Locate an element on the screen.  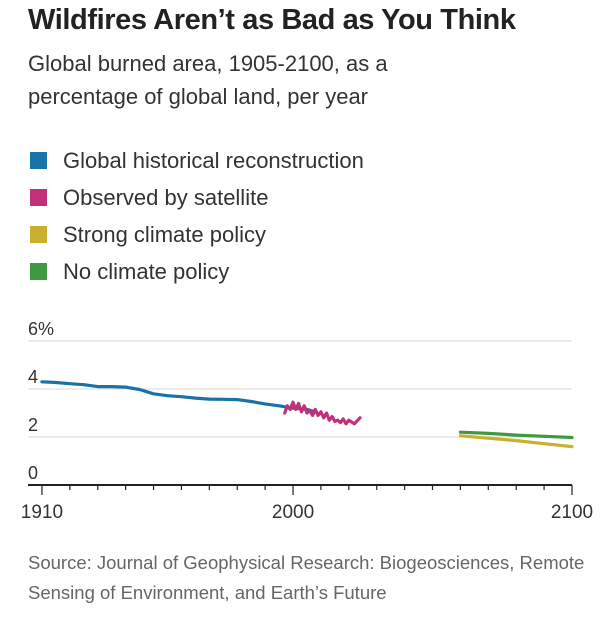
gridlines is located at coordinates (300, 389).